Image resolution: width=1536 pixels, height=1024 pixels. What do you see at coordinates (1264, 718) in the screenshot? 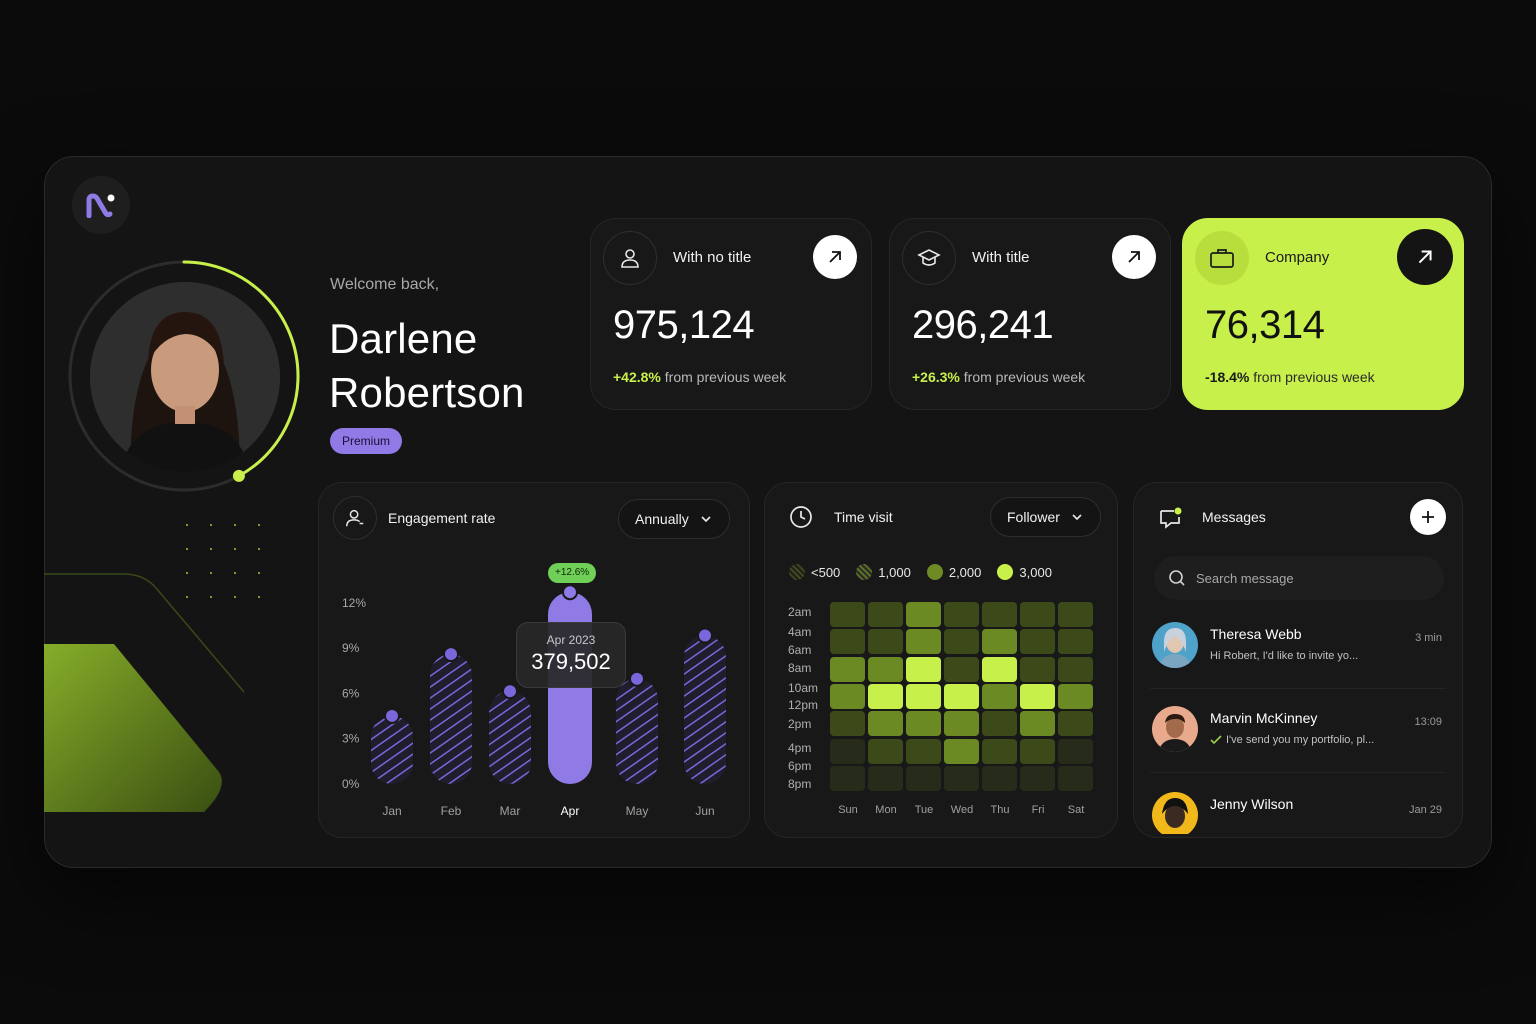
I see `sender-name: Marvin McKinney` at bounding box center [1264, 718].